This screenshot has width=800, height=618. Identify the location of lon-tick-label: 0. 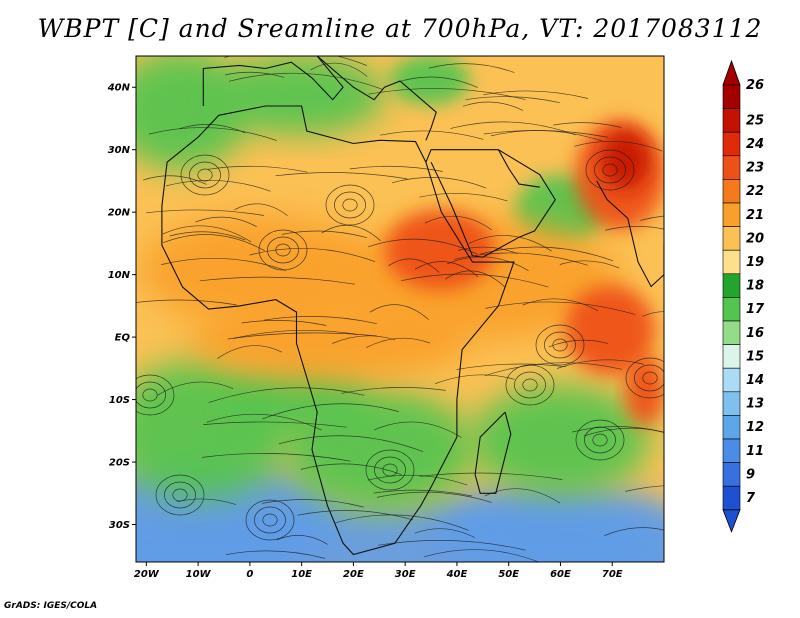
(249, 574).